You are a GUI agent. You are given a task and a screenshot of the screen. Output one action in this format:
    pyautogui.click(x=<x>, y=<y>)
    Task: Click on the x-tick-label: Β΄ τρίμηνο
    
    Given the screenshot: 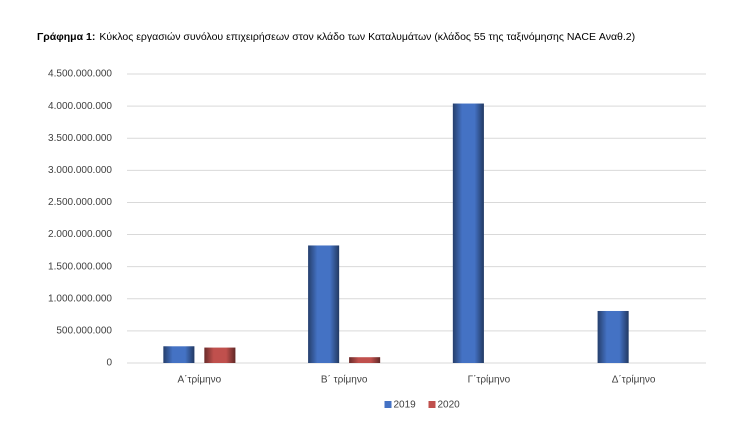 What is the action you would take?
    pyautogui.click(x=344, y=380)
    